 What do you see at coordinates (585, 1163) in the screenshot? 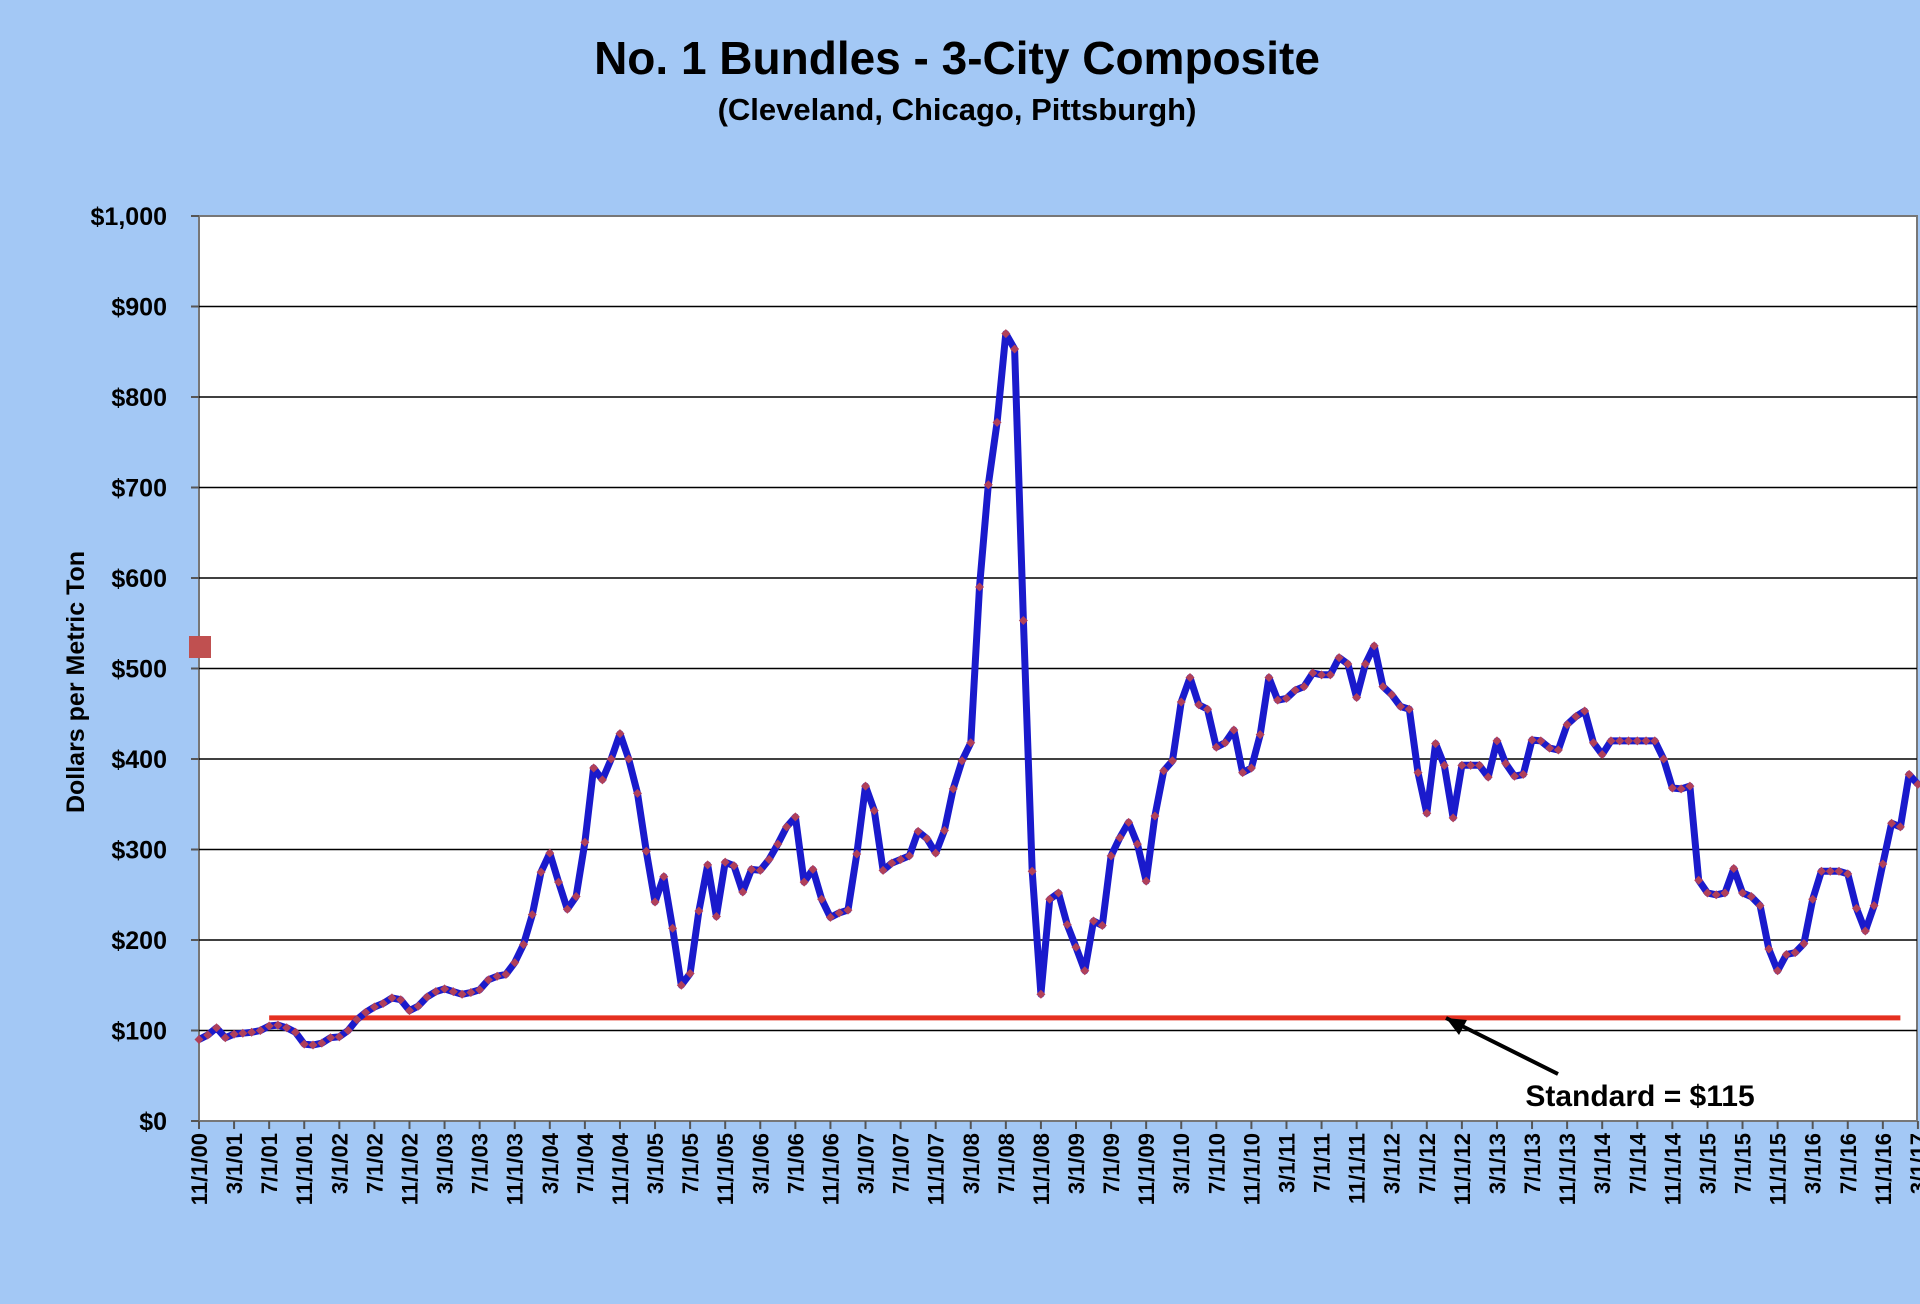
I see `x-tick-label: 7/1/04` at bounding box center [585, 1163].